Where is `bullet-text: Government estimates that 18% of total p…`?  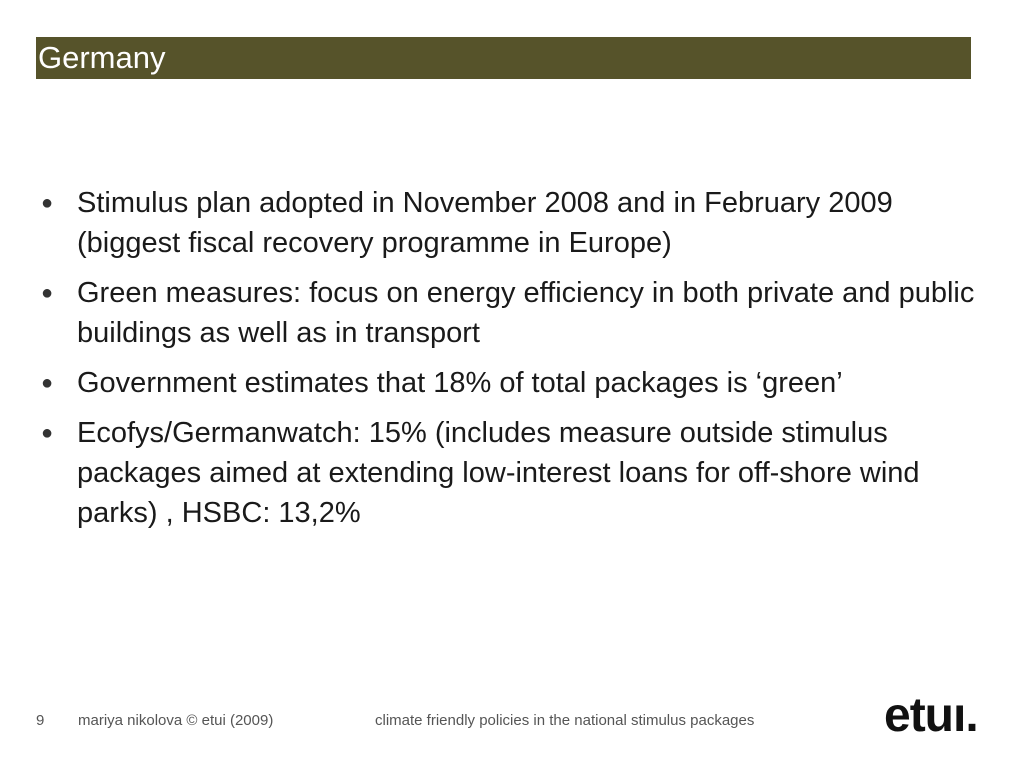
bullet-text: Government estimates that 18% of total p… is located at coordinates (460, 383).